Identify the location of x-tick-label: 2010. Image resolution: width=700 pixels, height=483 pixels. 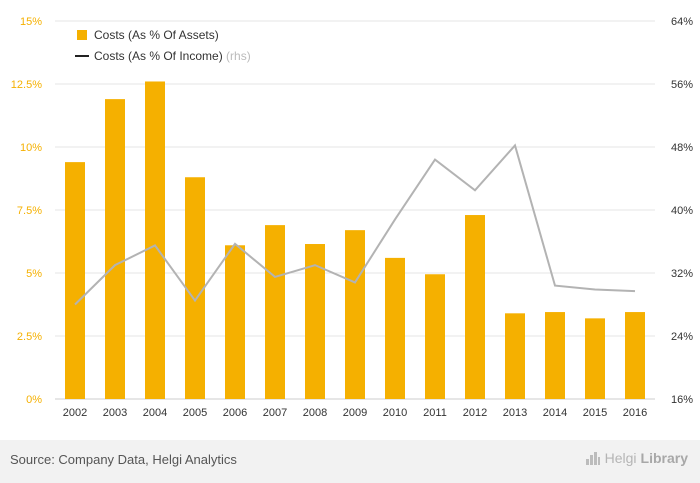
(395, 413).